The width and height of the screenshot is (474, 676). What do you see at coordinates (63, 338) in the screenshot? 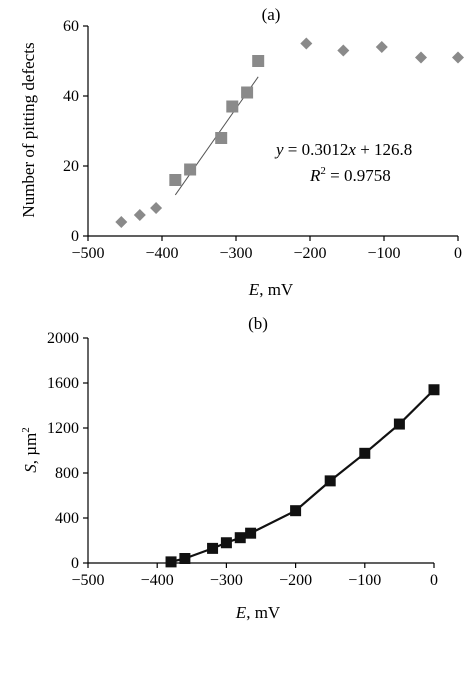
I see `chart-b-y-tick-label: 2000` at bounding box center [63, 338].